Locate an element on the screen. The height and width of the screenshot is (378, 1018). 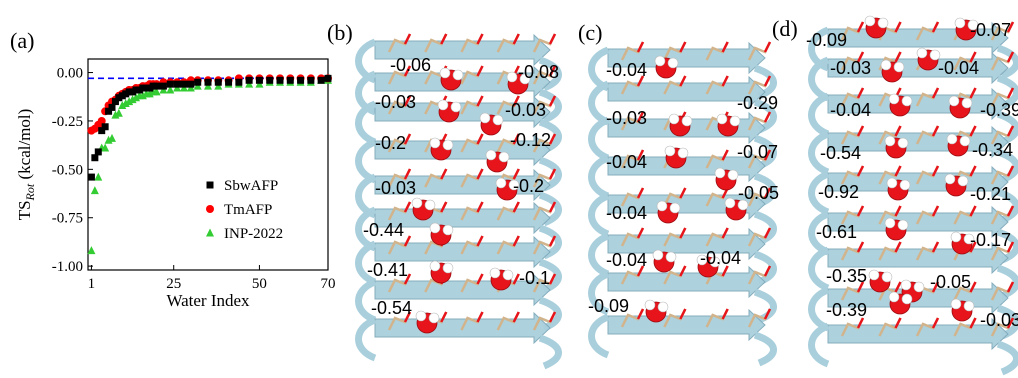
legend-label: TmAFP is located at coordinates (248, 210).